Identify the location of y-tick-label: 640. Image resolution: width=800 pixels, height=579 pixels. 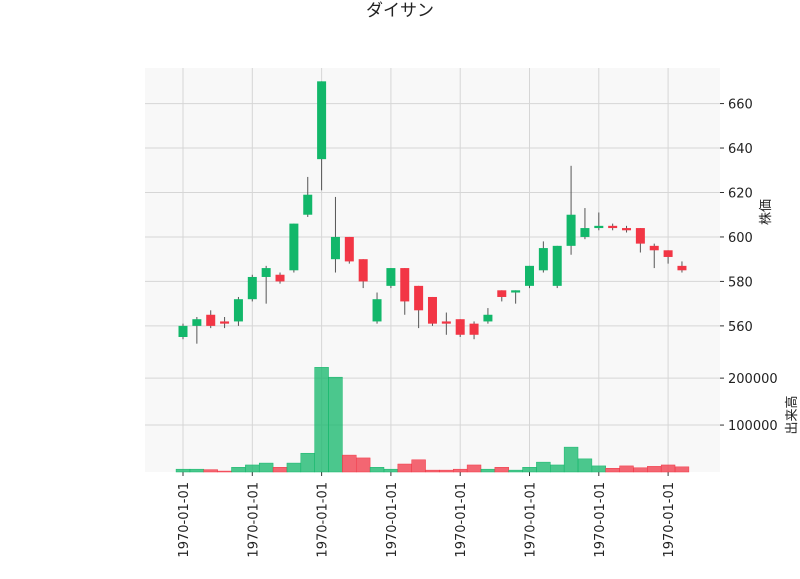
(740, 149).